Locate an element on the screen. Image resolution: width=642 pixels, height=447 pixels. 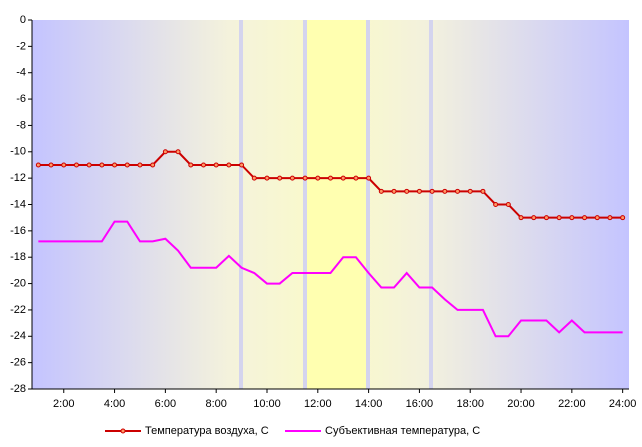
x-tick-label: 16:00 is located at coordinates (420, 404).